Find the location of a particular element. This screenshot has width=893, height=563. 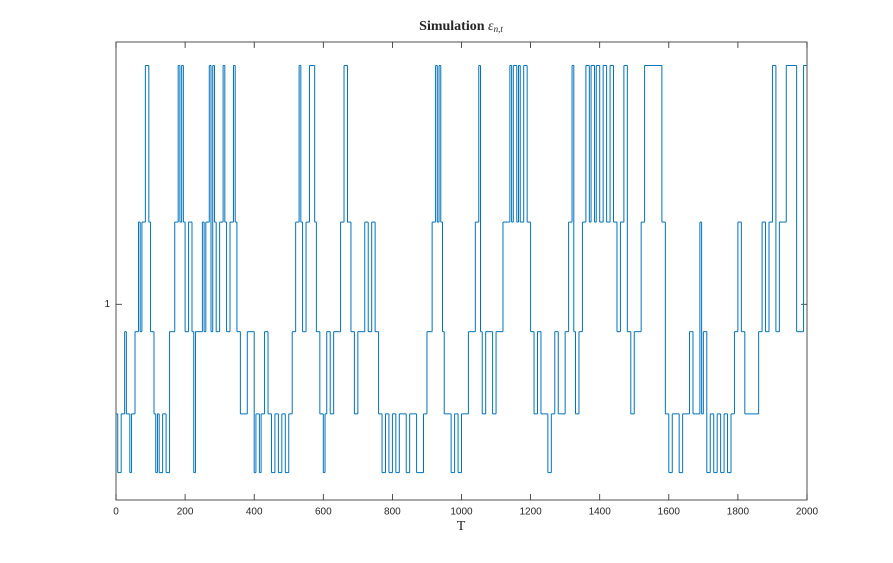

x-axis-label: T is located at coordinates (461, 526).